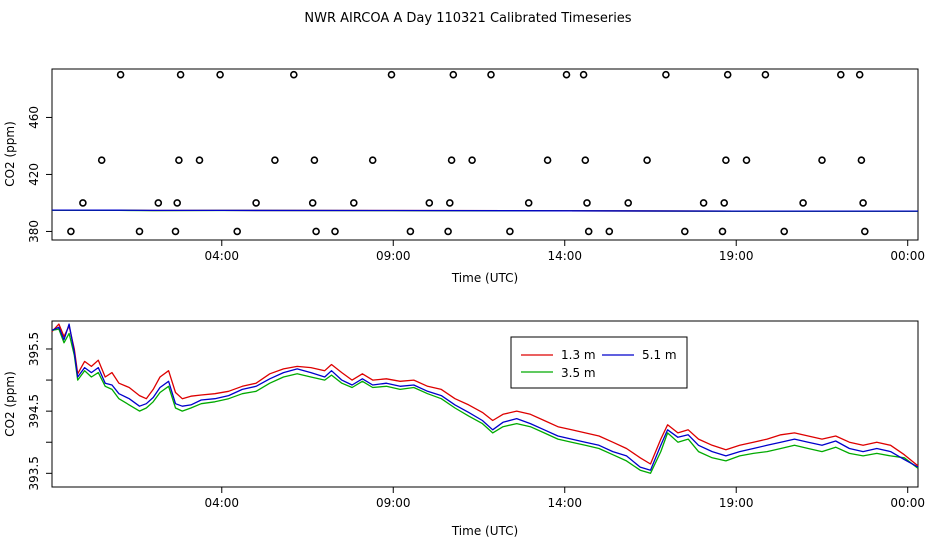 This screenshot has width=936, height=540. I want to click on bottom-x-tick-label: 19:00, so click(736, 503).